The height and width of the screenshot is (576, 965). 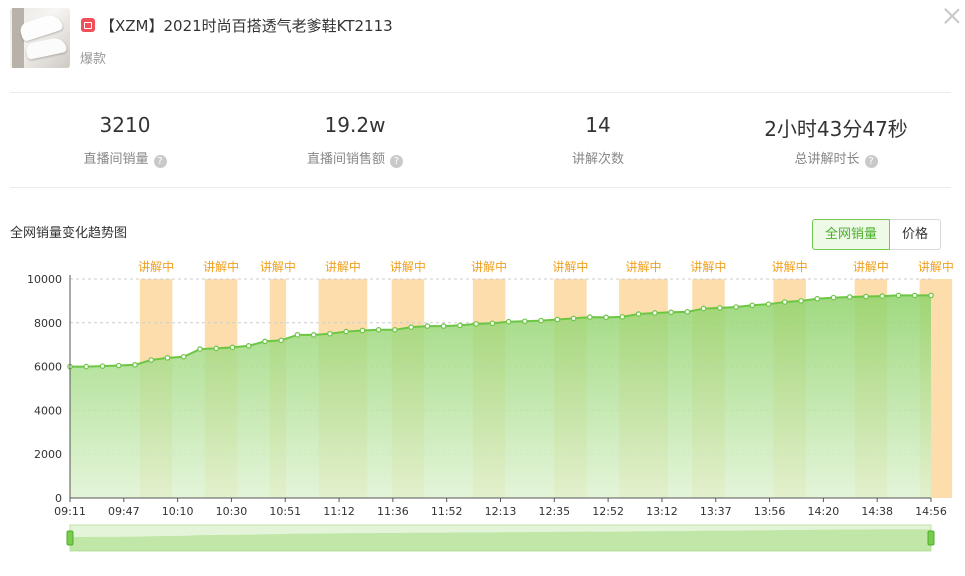 What do you see at coordinates (70, 511) in the screenshot?
I see `x-tick-label: 09:11` at bounding box center [70, 511].